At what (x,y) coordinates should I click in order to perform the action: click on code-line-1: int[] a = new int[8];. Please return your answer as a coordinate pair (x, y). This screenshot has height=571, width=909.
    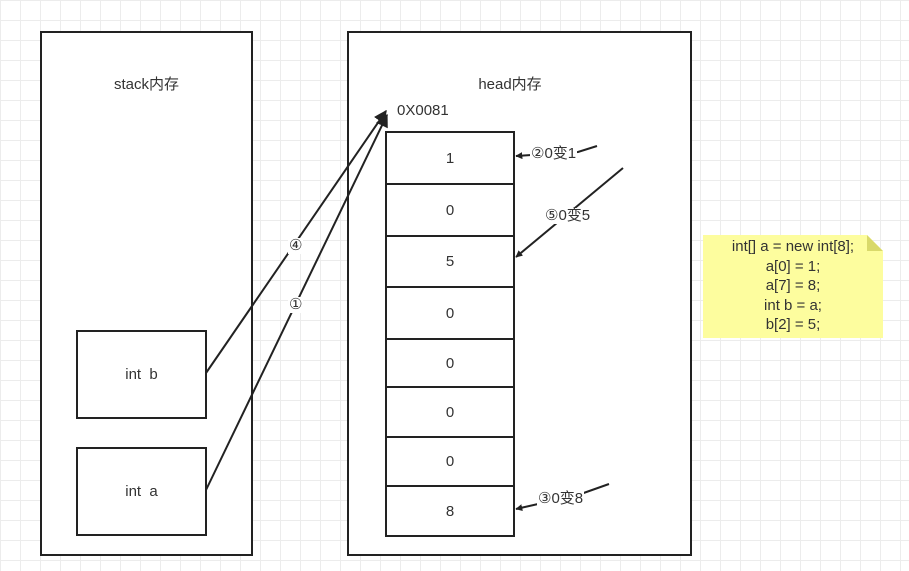
    Looking at the image, I should click on (793, 246).